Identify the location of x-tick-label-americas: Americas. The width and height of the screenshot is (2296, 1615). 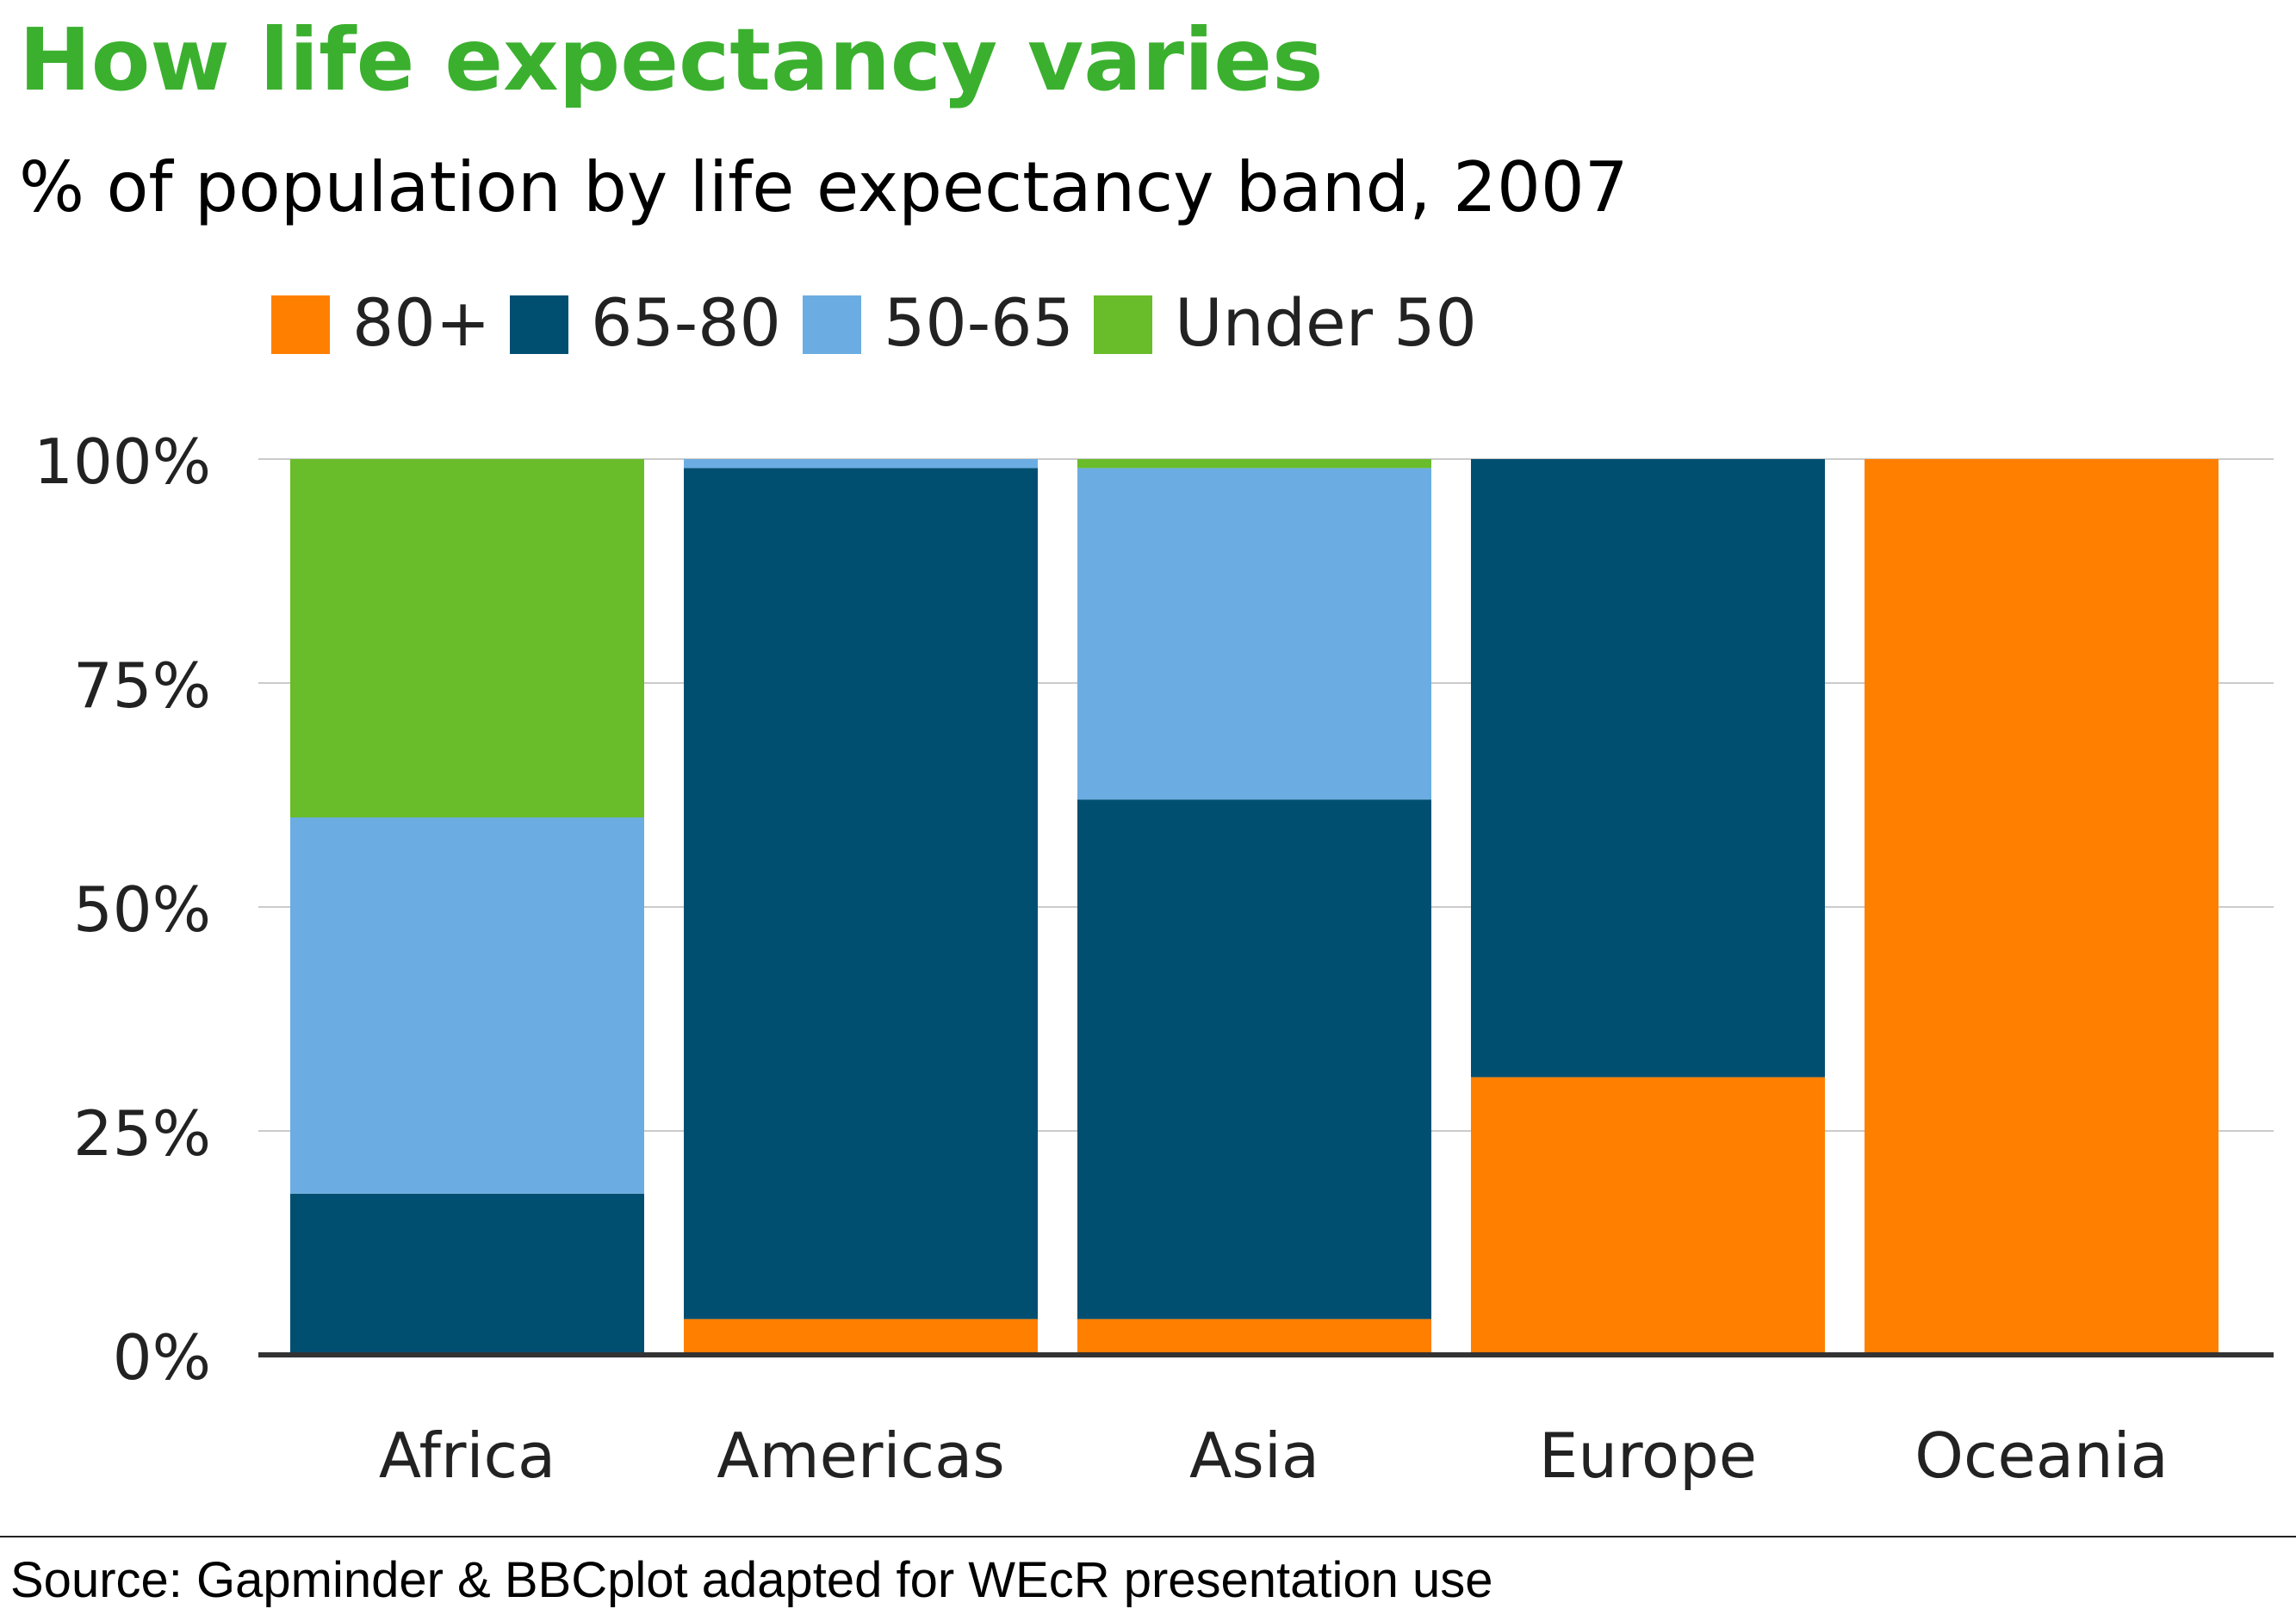
(861, 1455).